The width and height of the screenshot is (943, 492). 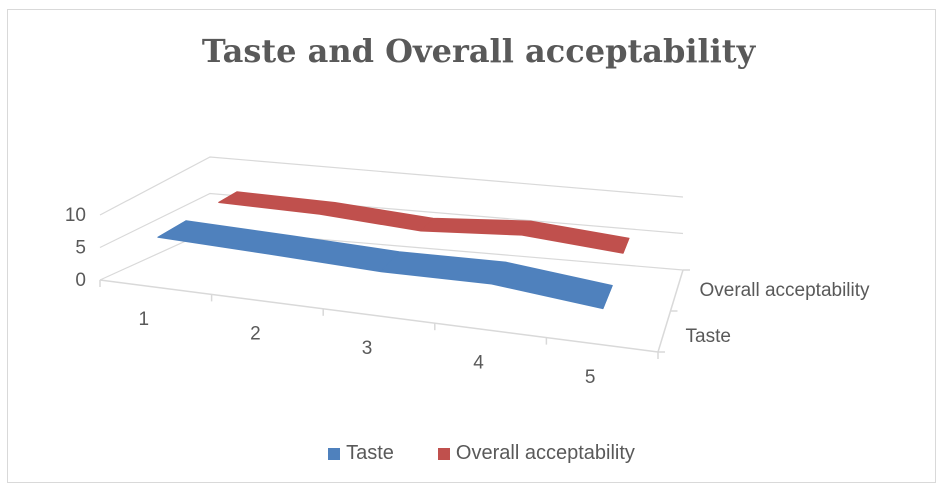 I want to click on floor-axis, so click(x=394, y=314).